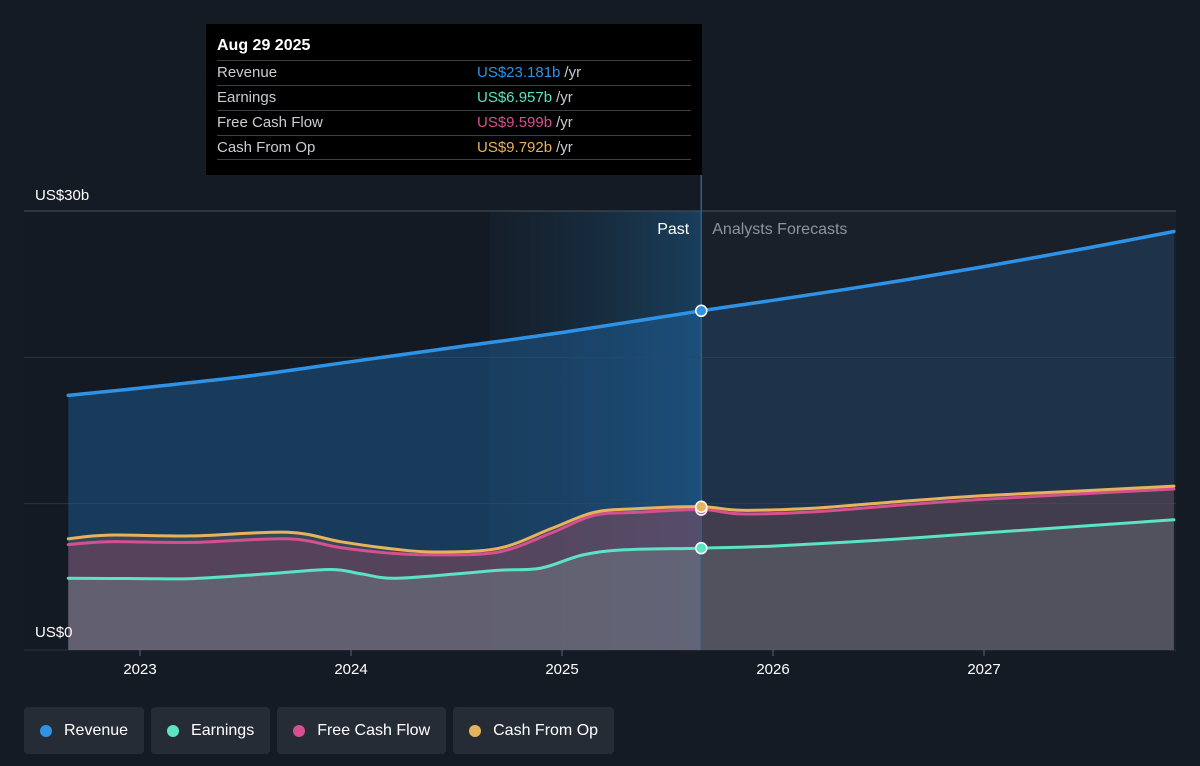 The width and height of the screenshot is (1200, 766). What do you see at coordinates (701, 311) in the screenshot?
I see `revenue-marker` at bounding box center [701, 311].